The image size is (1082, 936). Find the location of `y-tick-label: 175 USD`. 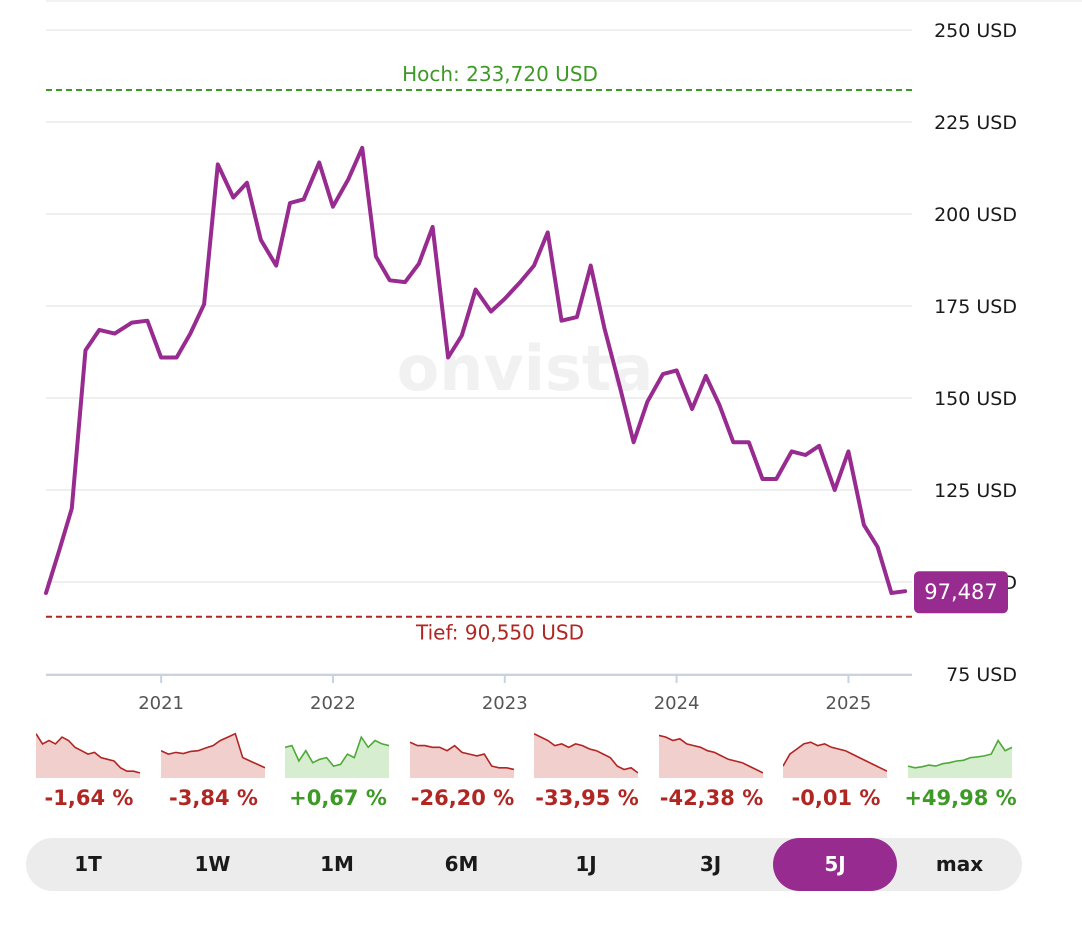

y-tick-label: 175 USD is located at coordinates (975, 307).